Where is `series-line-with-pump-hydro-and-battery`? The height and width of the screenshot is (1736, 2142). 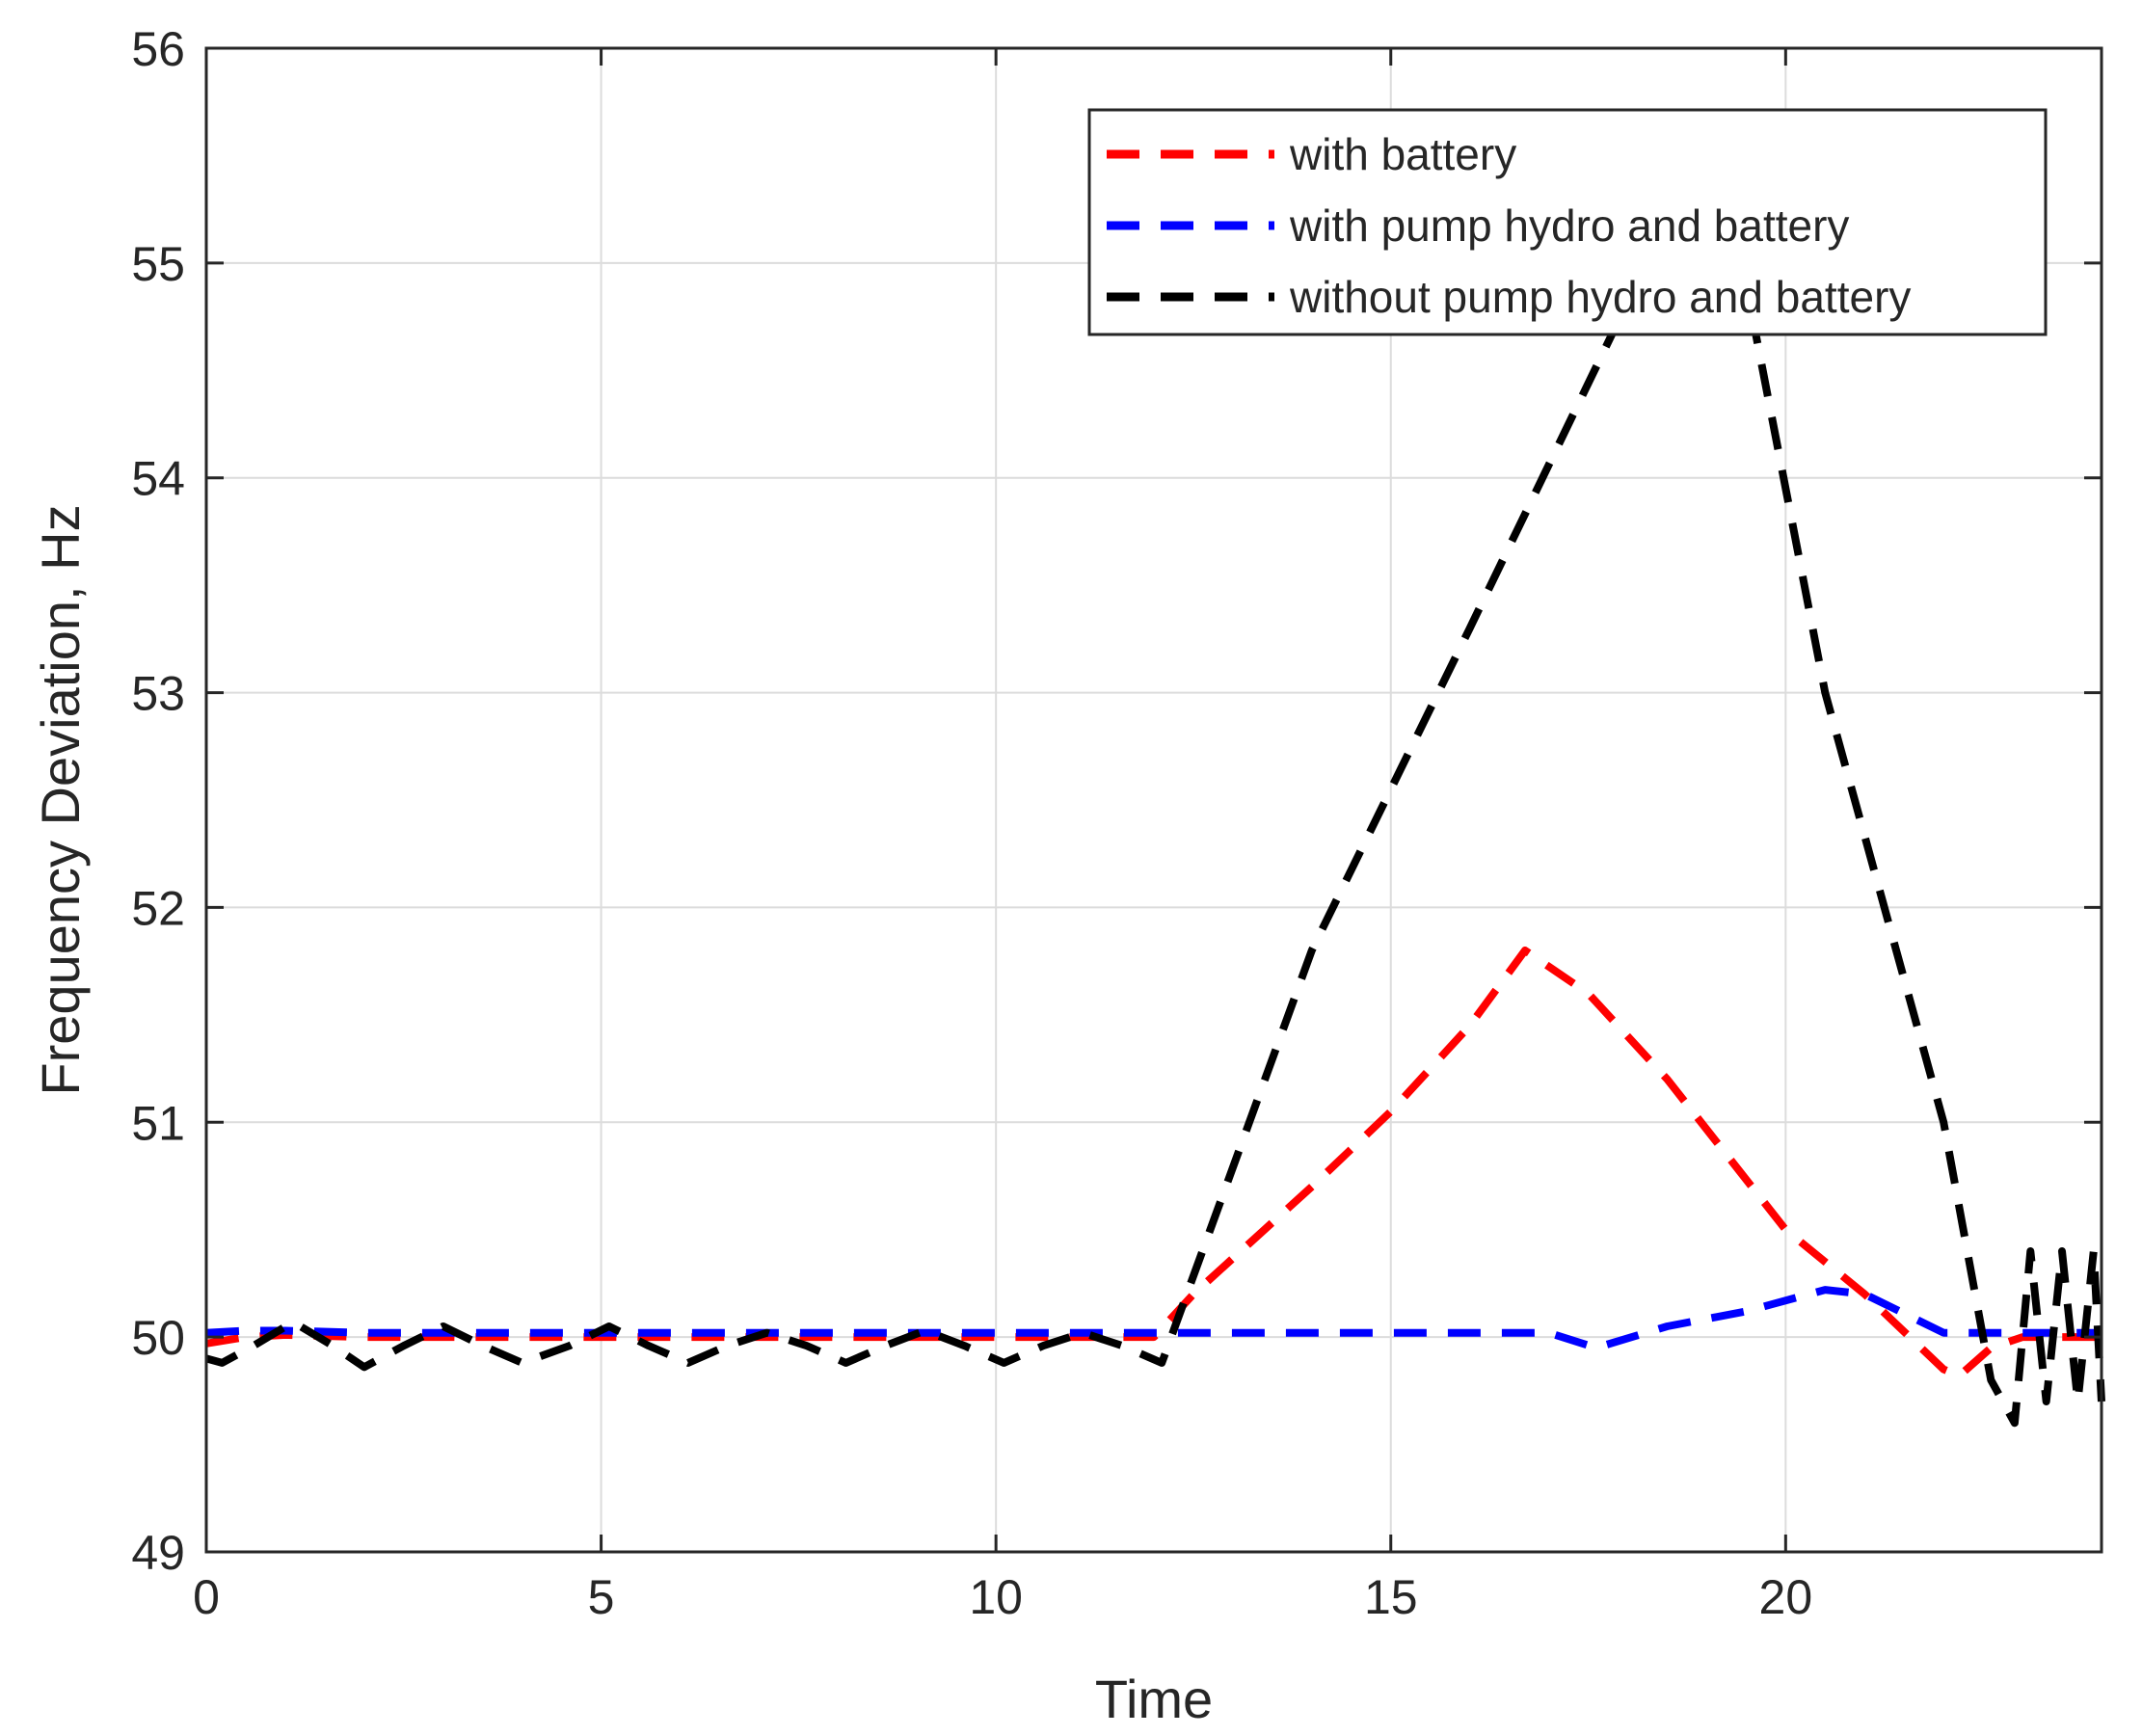
series-line-with-pump-hydro-and-battery is located at coordinates (1153, 1319).